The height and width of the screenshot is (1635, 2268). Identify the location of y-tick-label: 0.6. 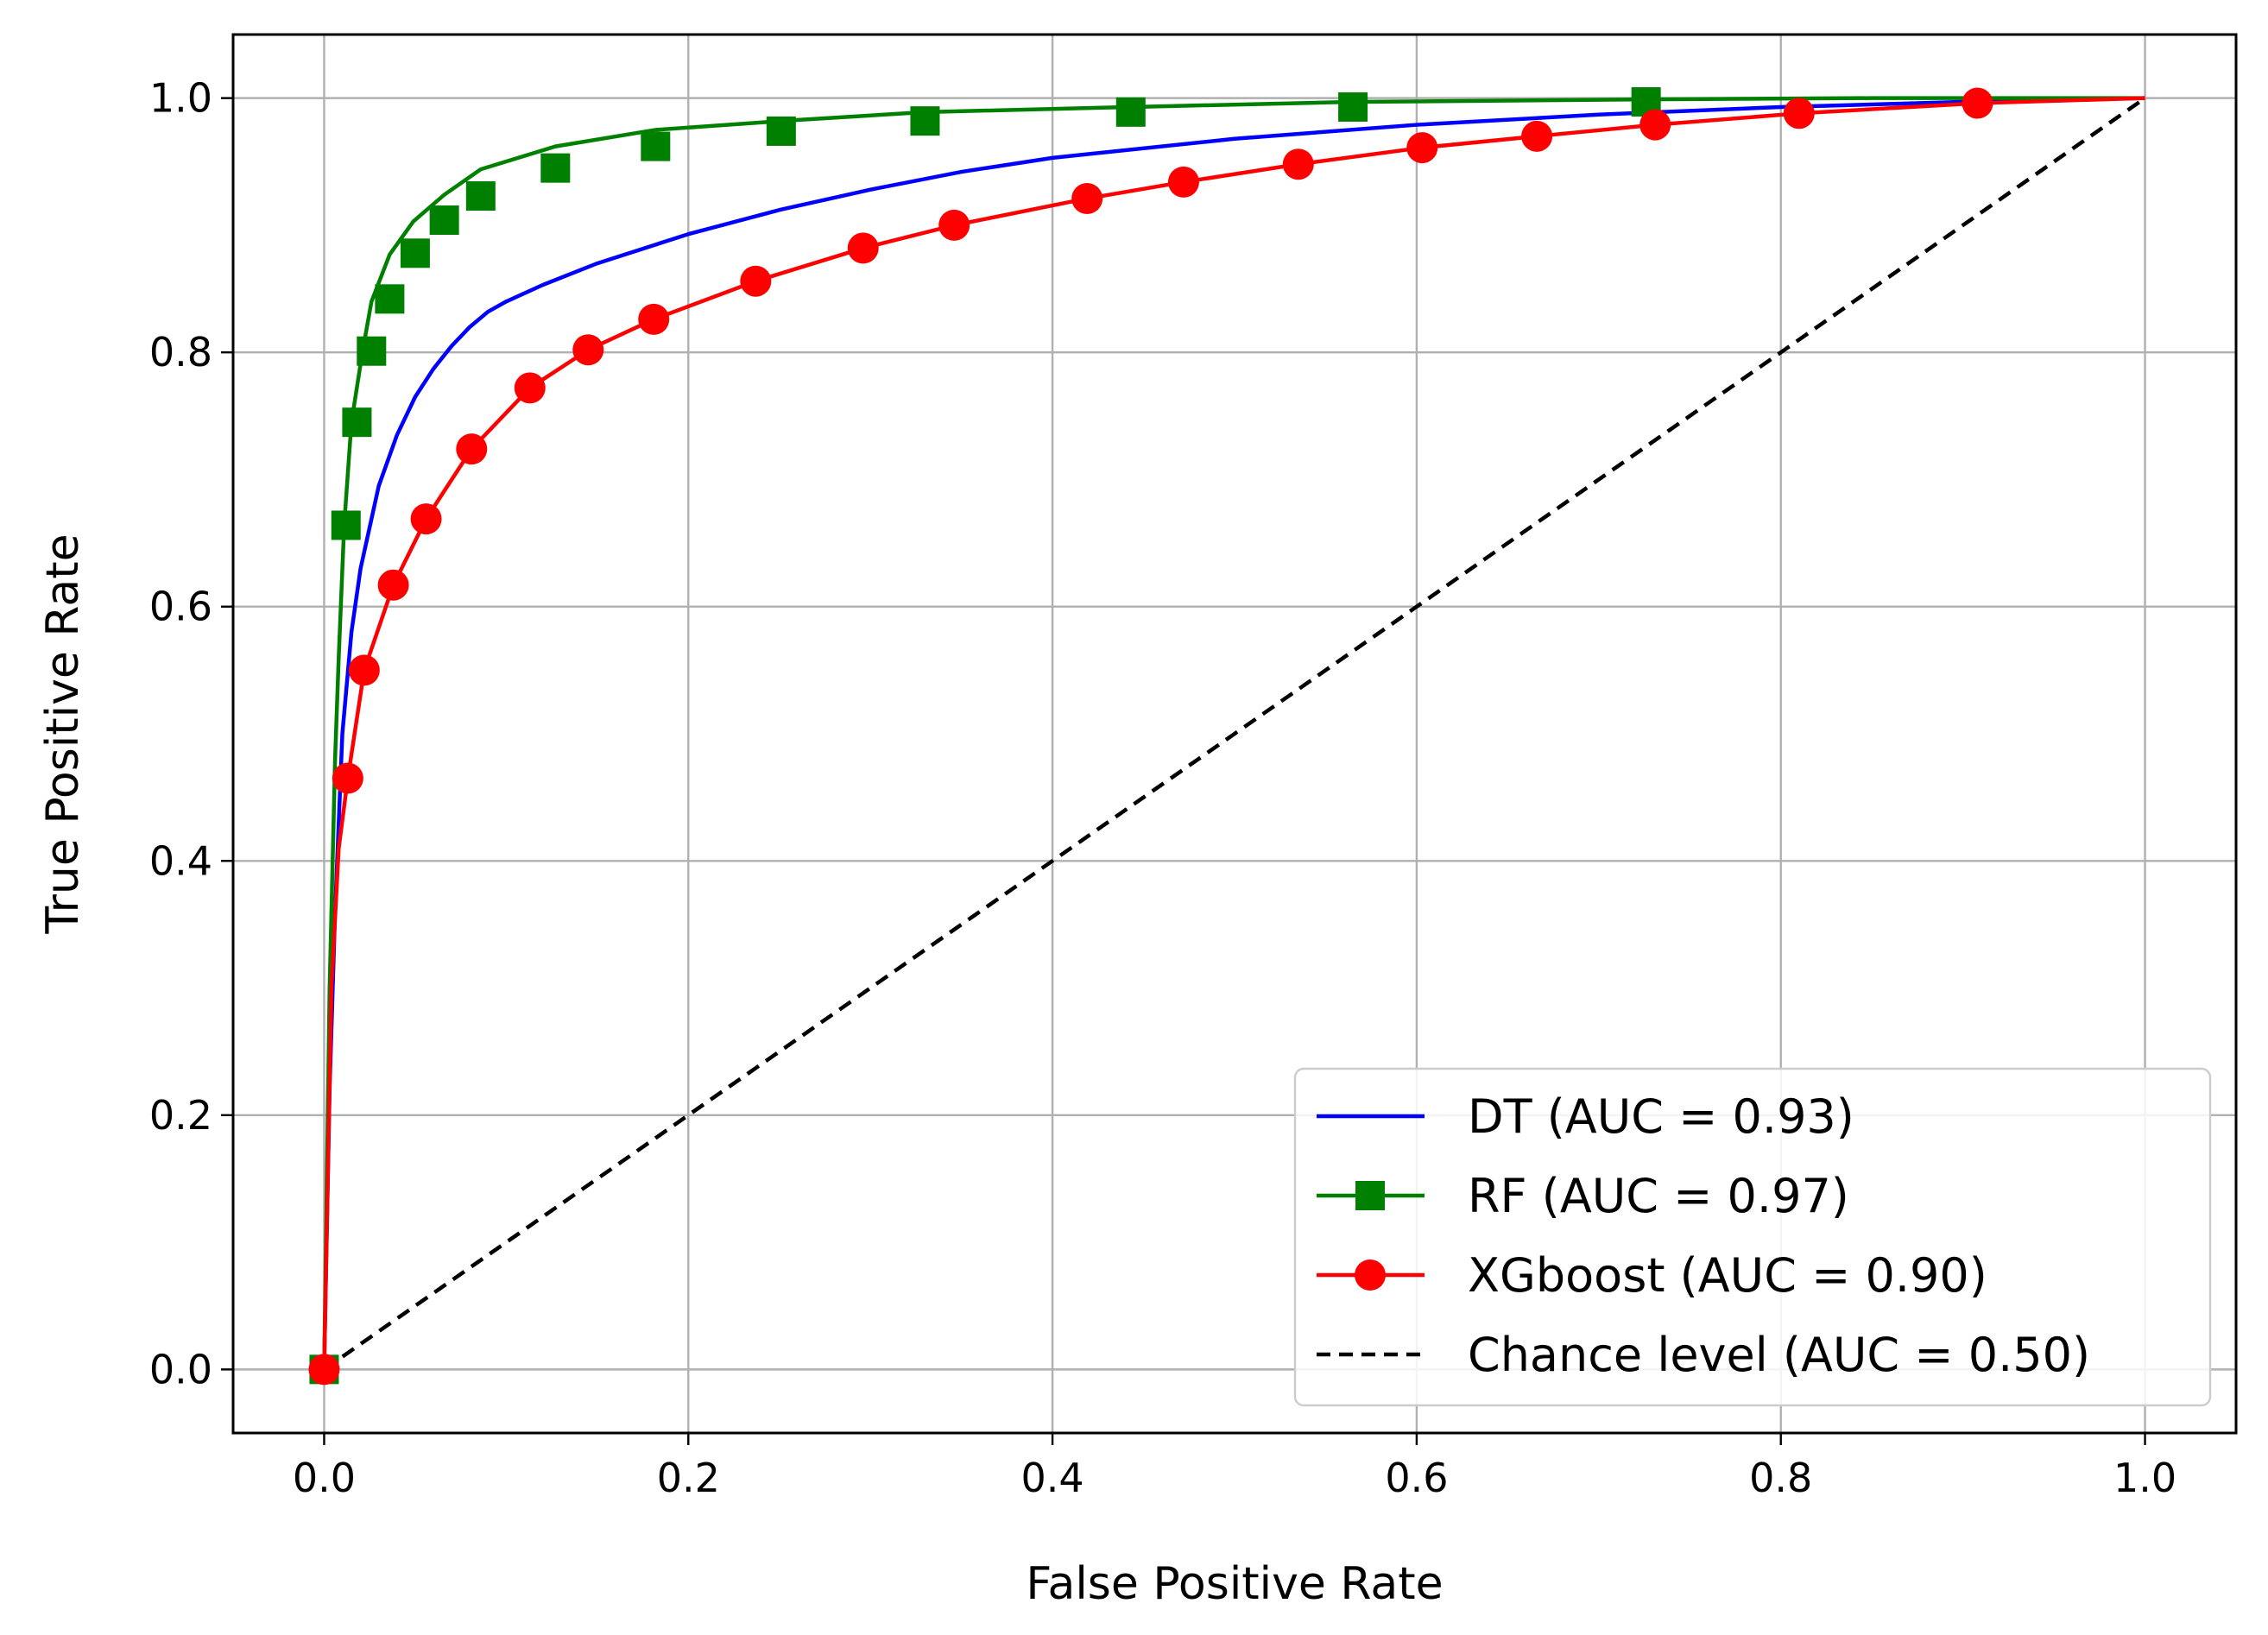
(180, 607).